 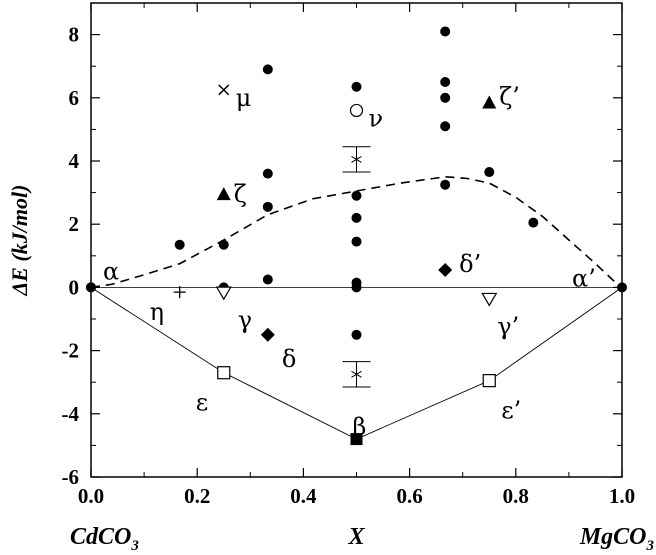 I want to click on end-label-right: MgCO3, so click(x=617, y=539).